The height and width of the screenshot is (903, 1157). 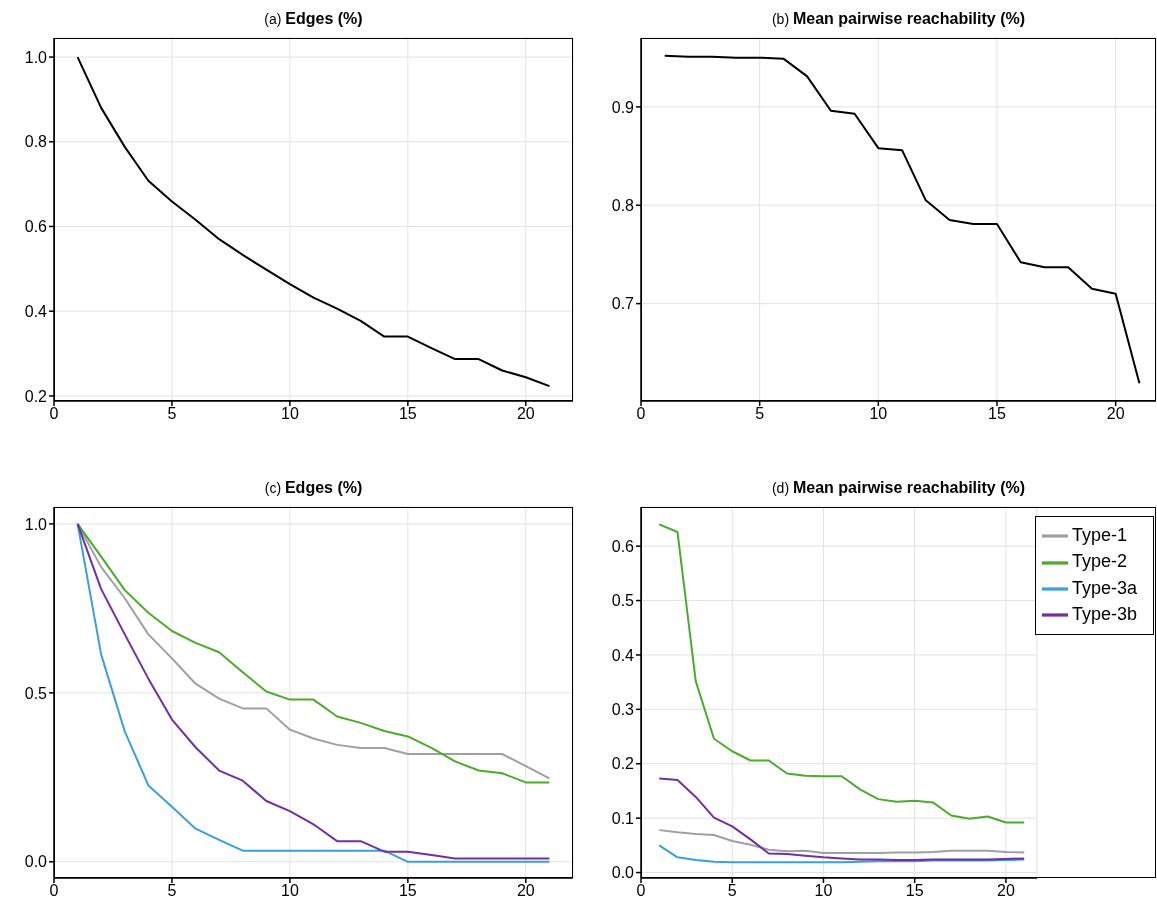 I want to click on y-tick-label: 0.9, so click(x=623, y=107).